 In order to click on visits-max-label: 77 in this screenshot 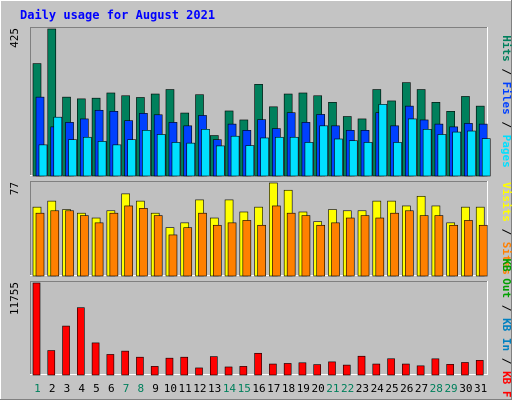, I will do `click(14, 188)`.